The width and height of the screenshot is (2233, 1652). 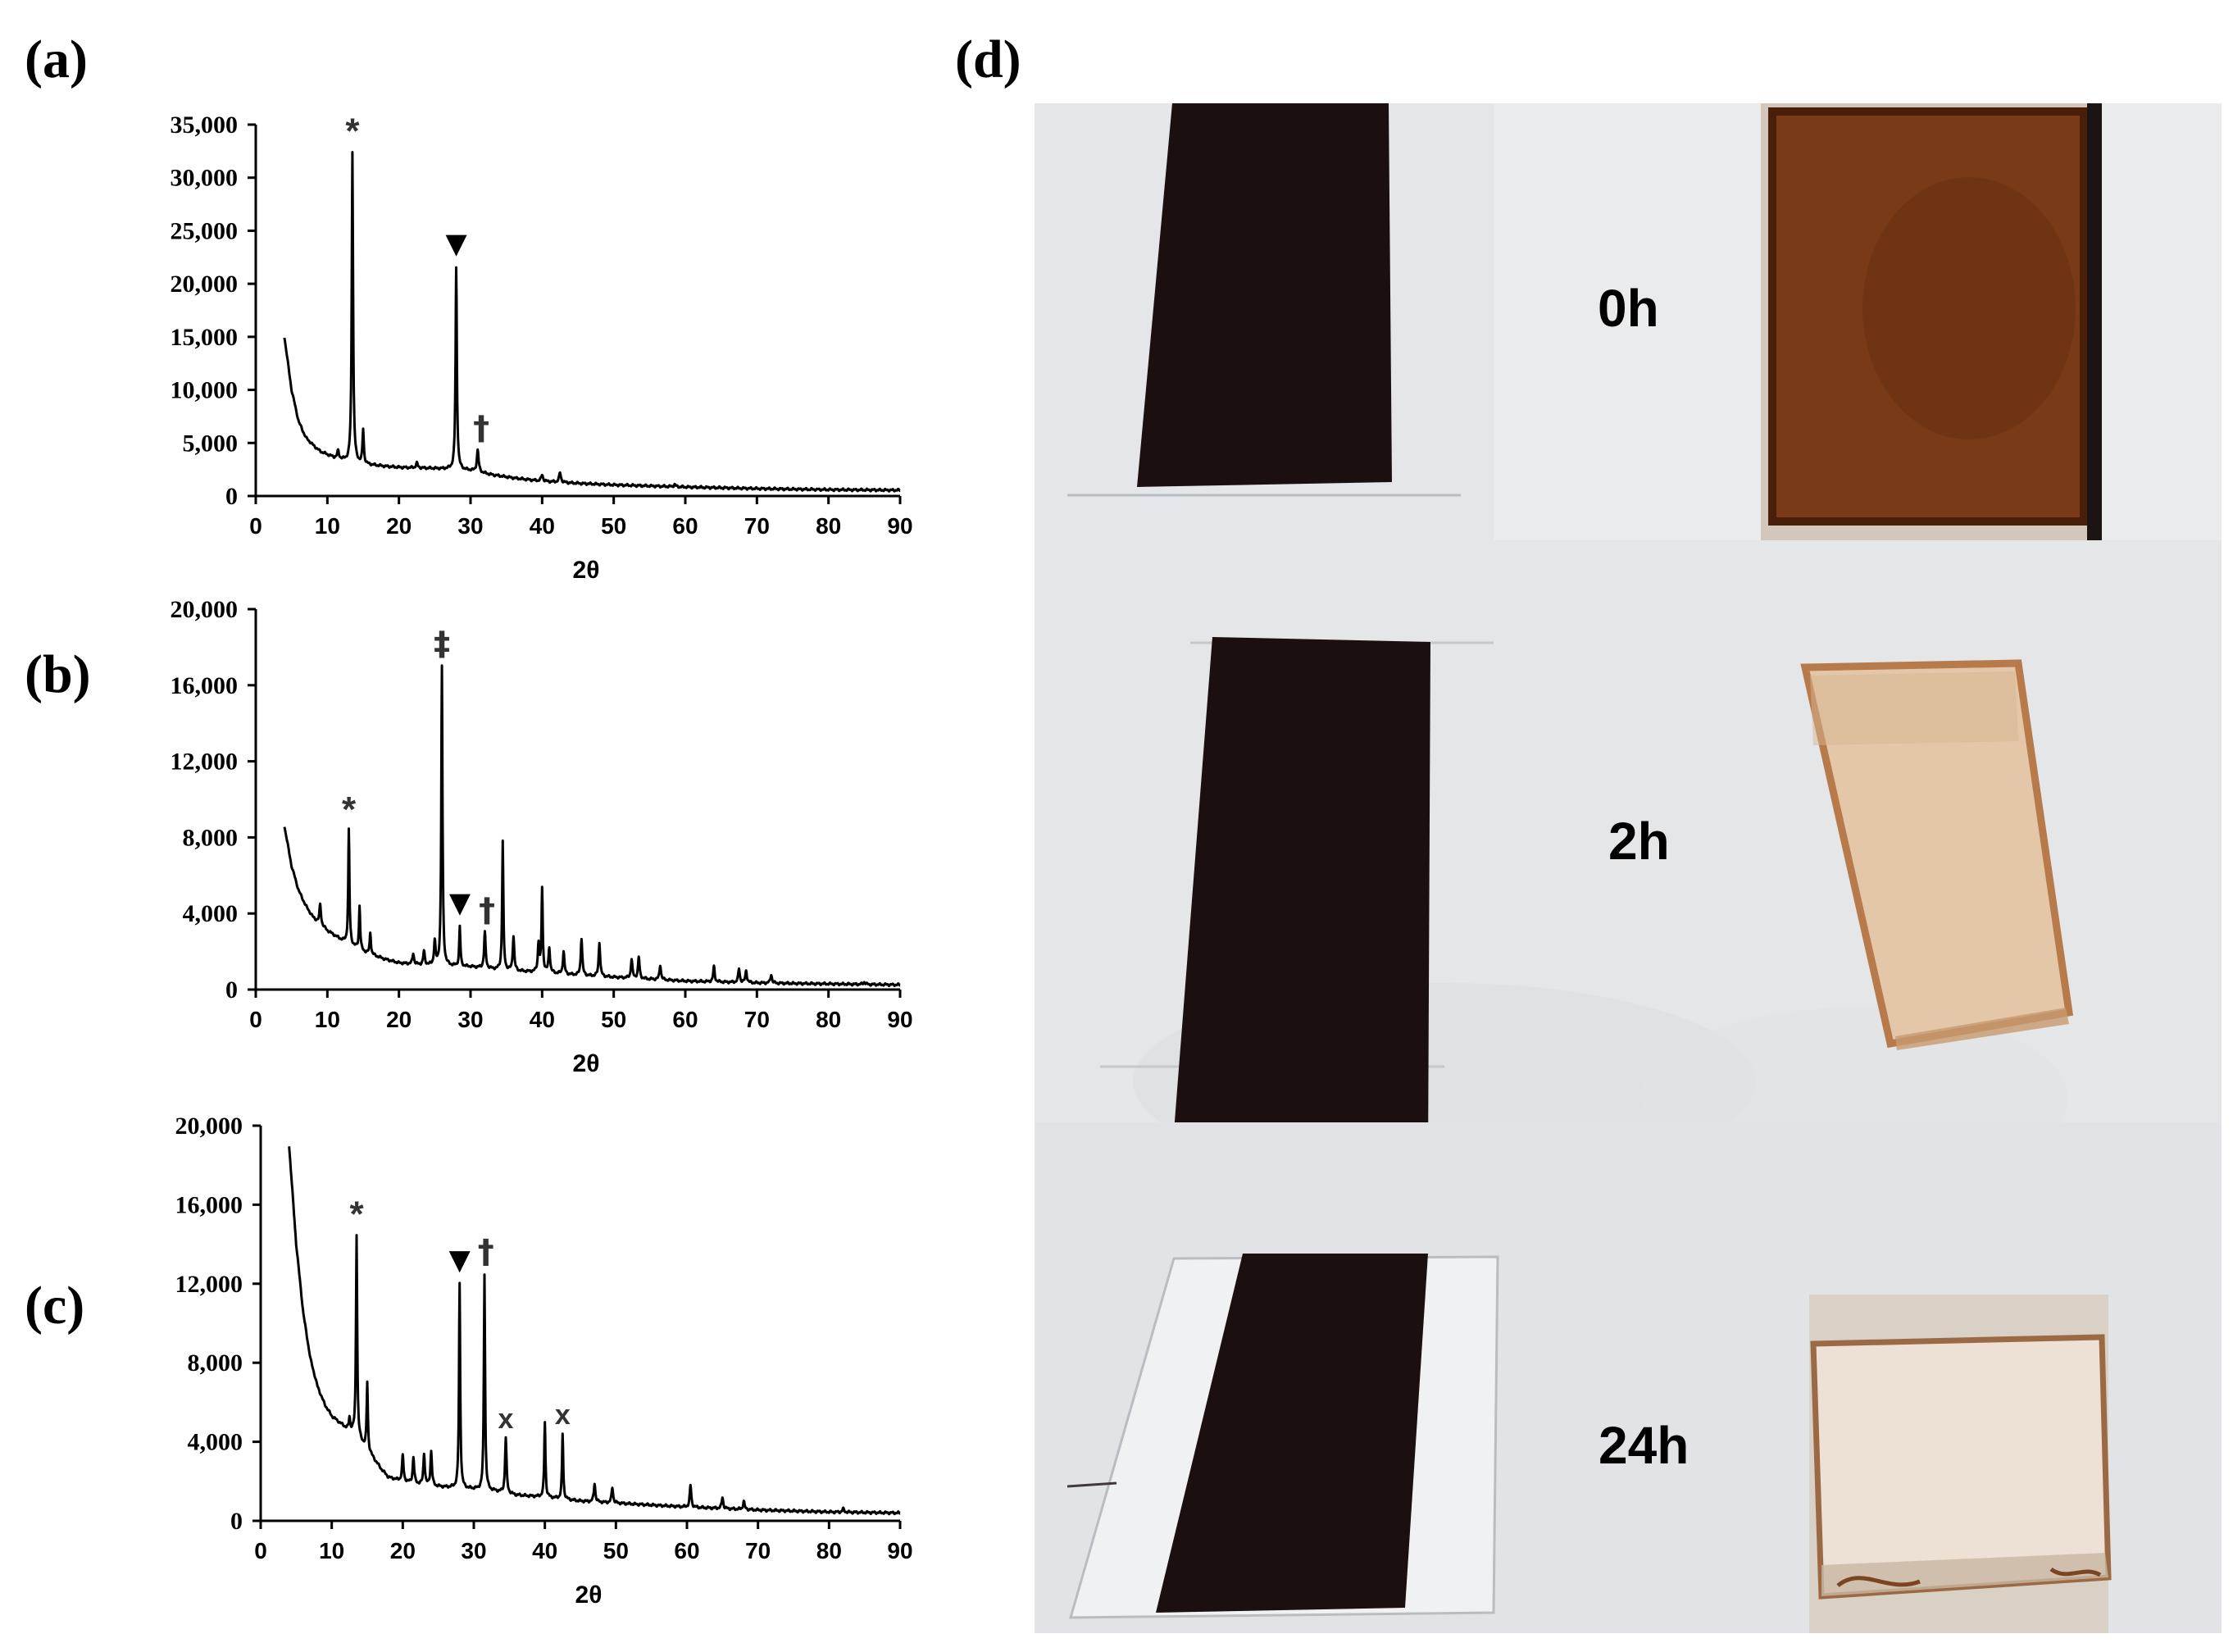 What do you see at coordinates (211, 837) in the screenshot?
I see `y-tick-label-b-2: 8,000` at bounding box center [211, 837].